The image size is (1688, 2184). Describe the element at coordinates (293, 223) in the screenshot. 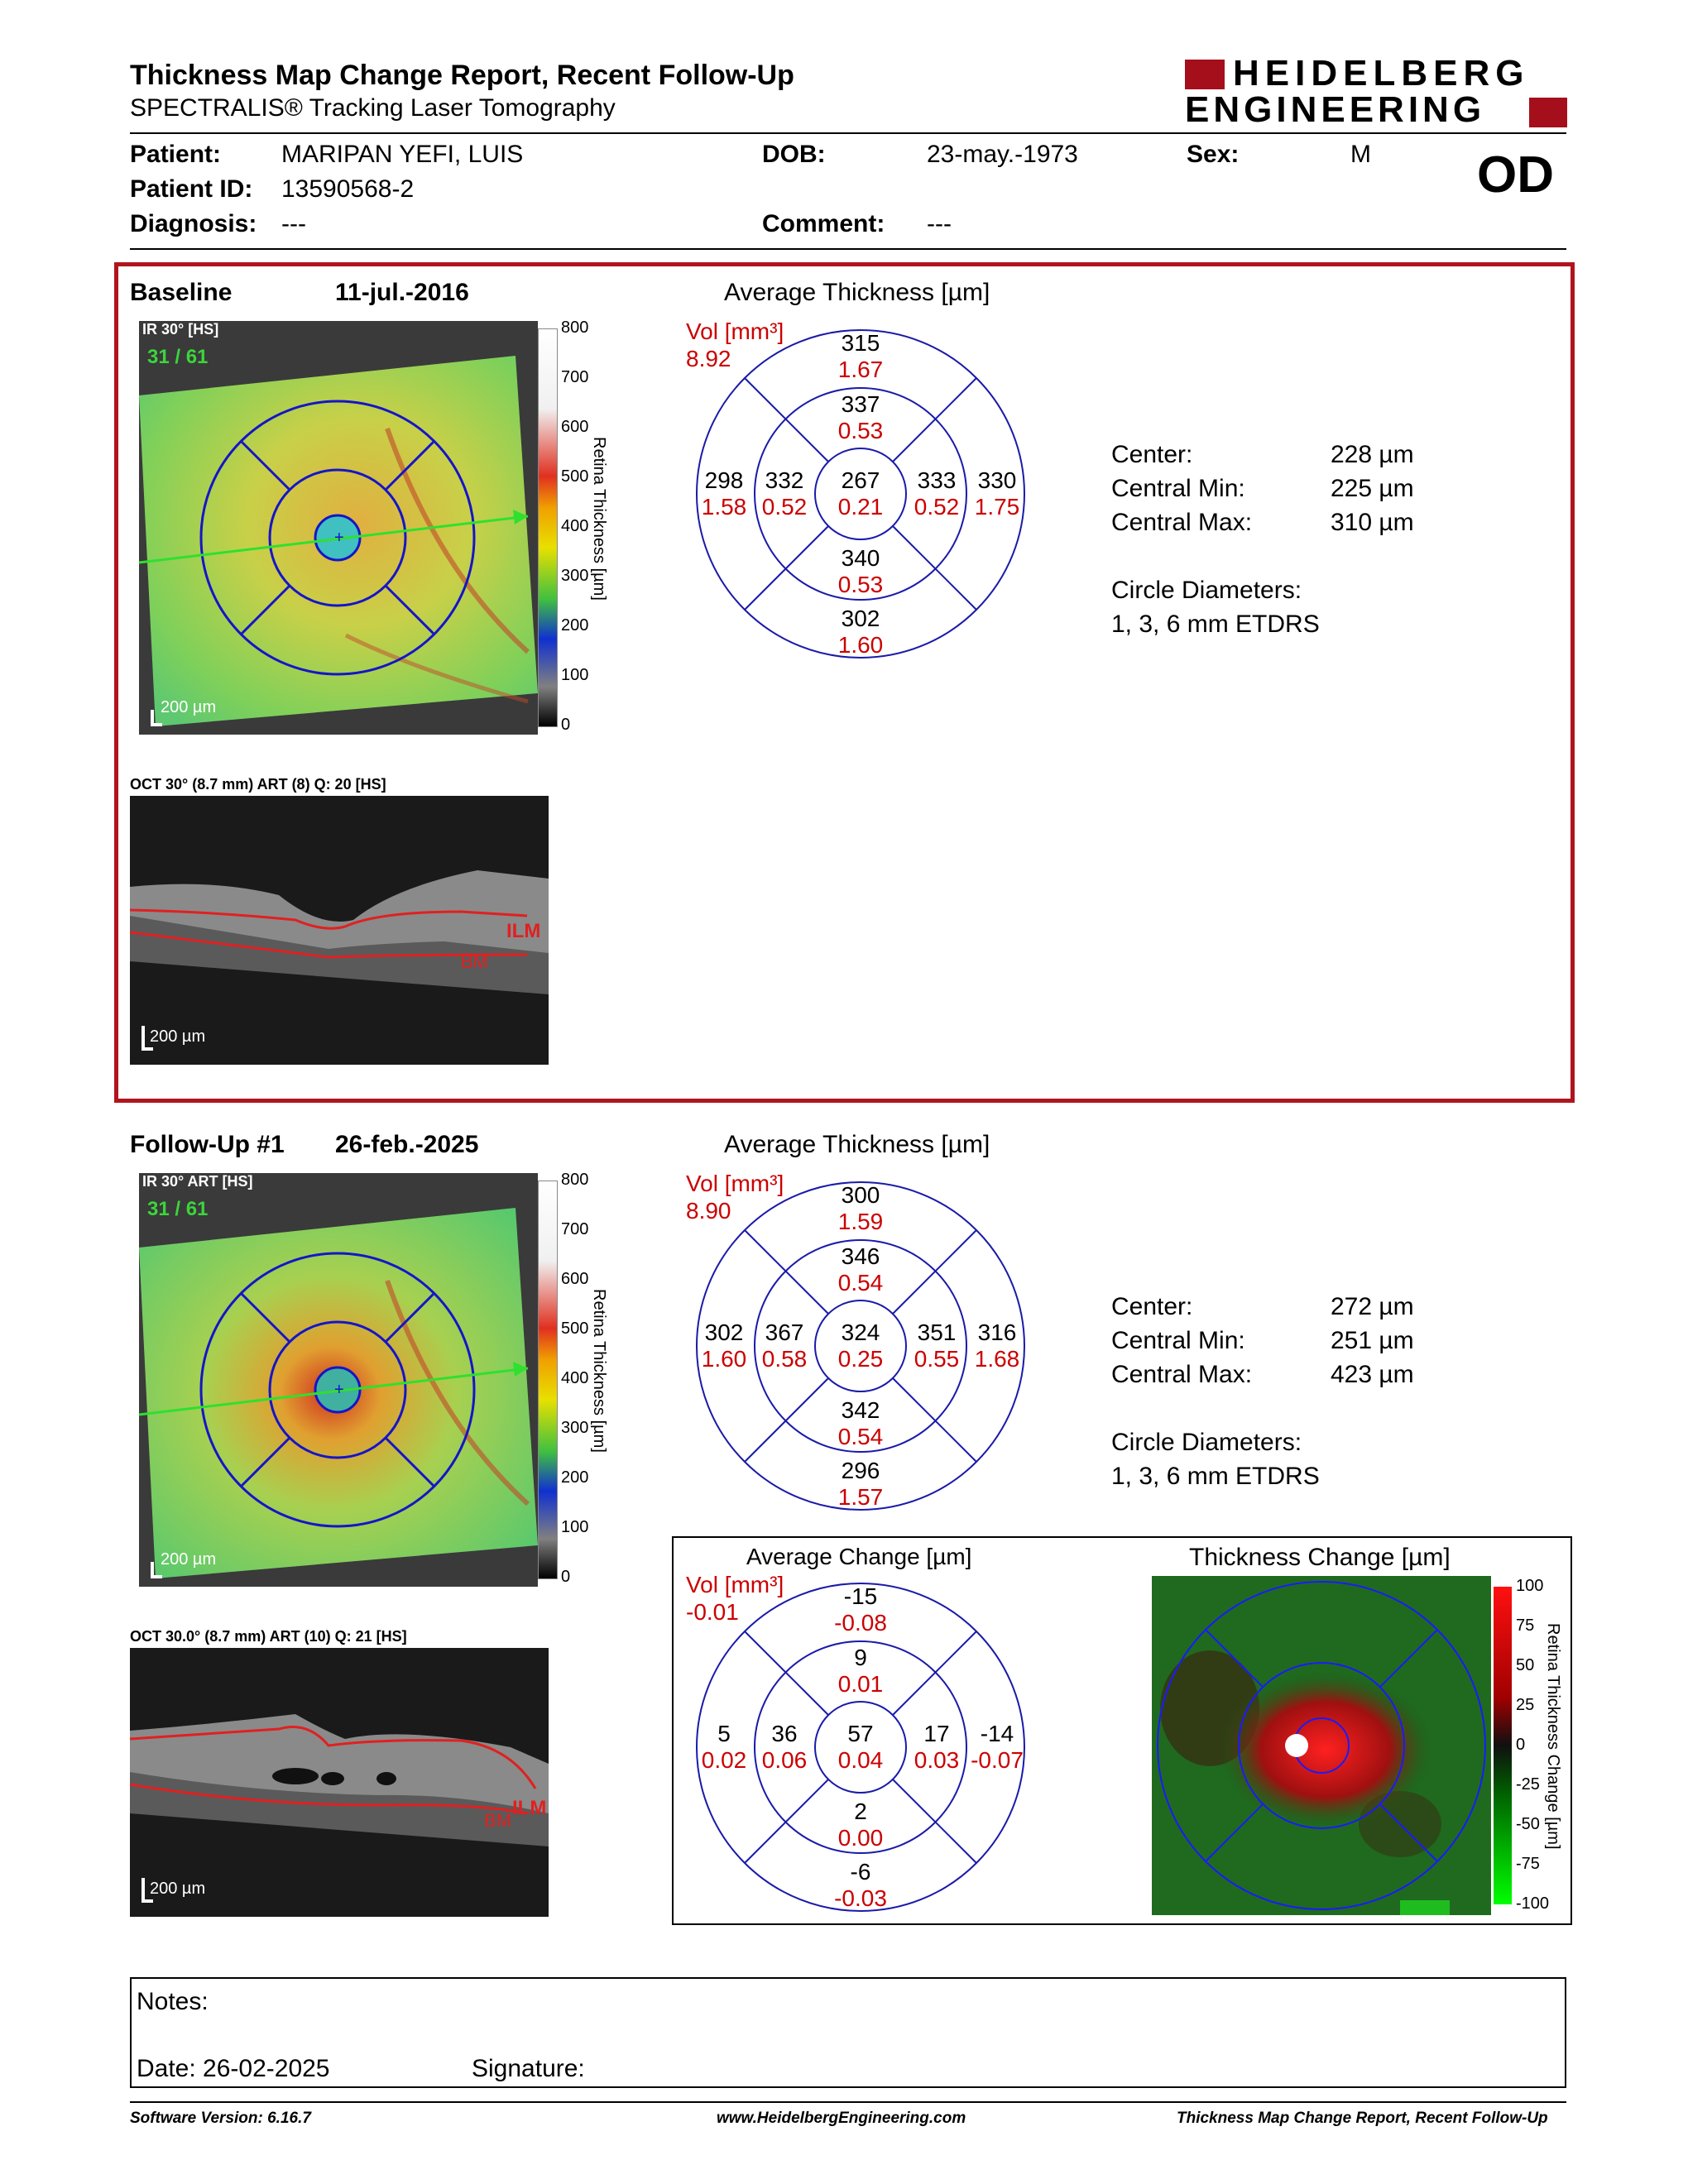

I see `diagnosis-value: ---` at that location.